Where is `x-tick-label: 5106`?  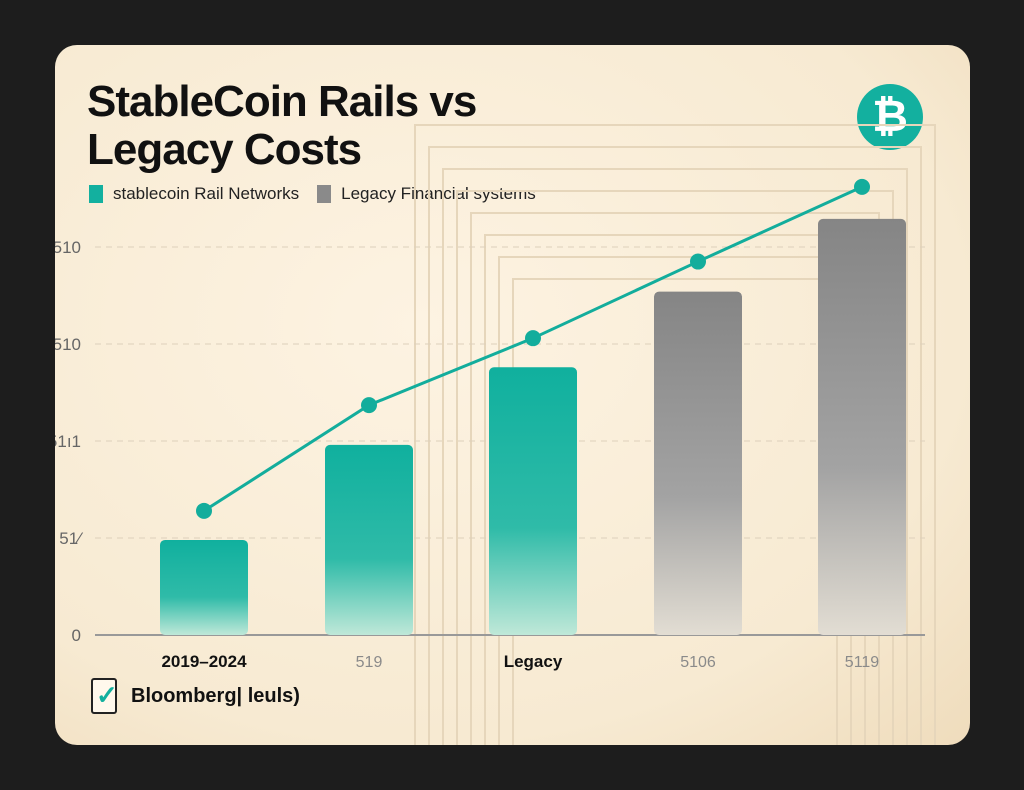 x-tick-label: 5106 is located at coordinates (698, 662).